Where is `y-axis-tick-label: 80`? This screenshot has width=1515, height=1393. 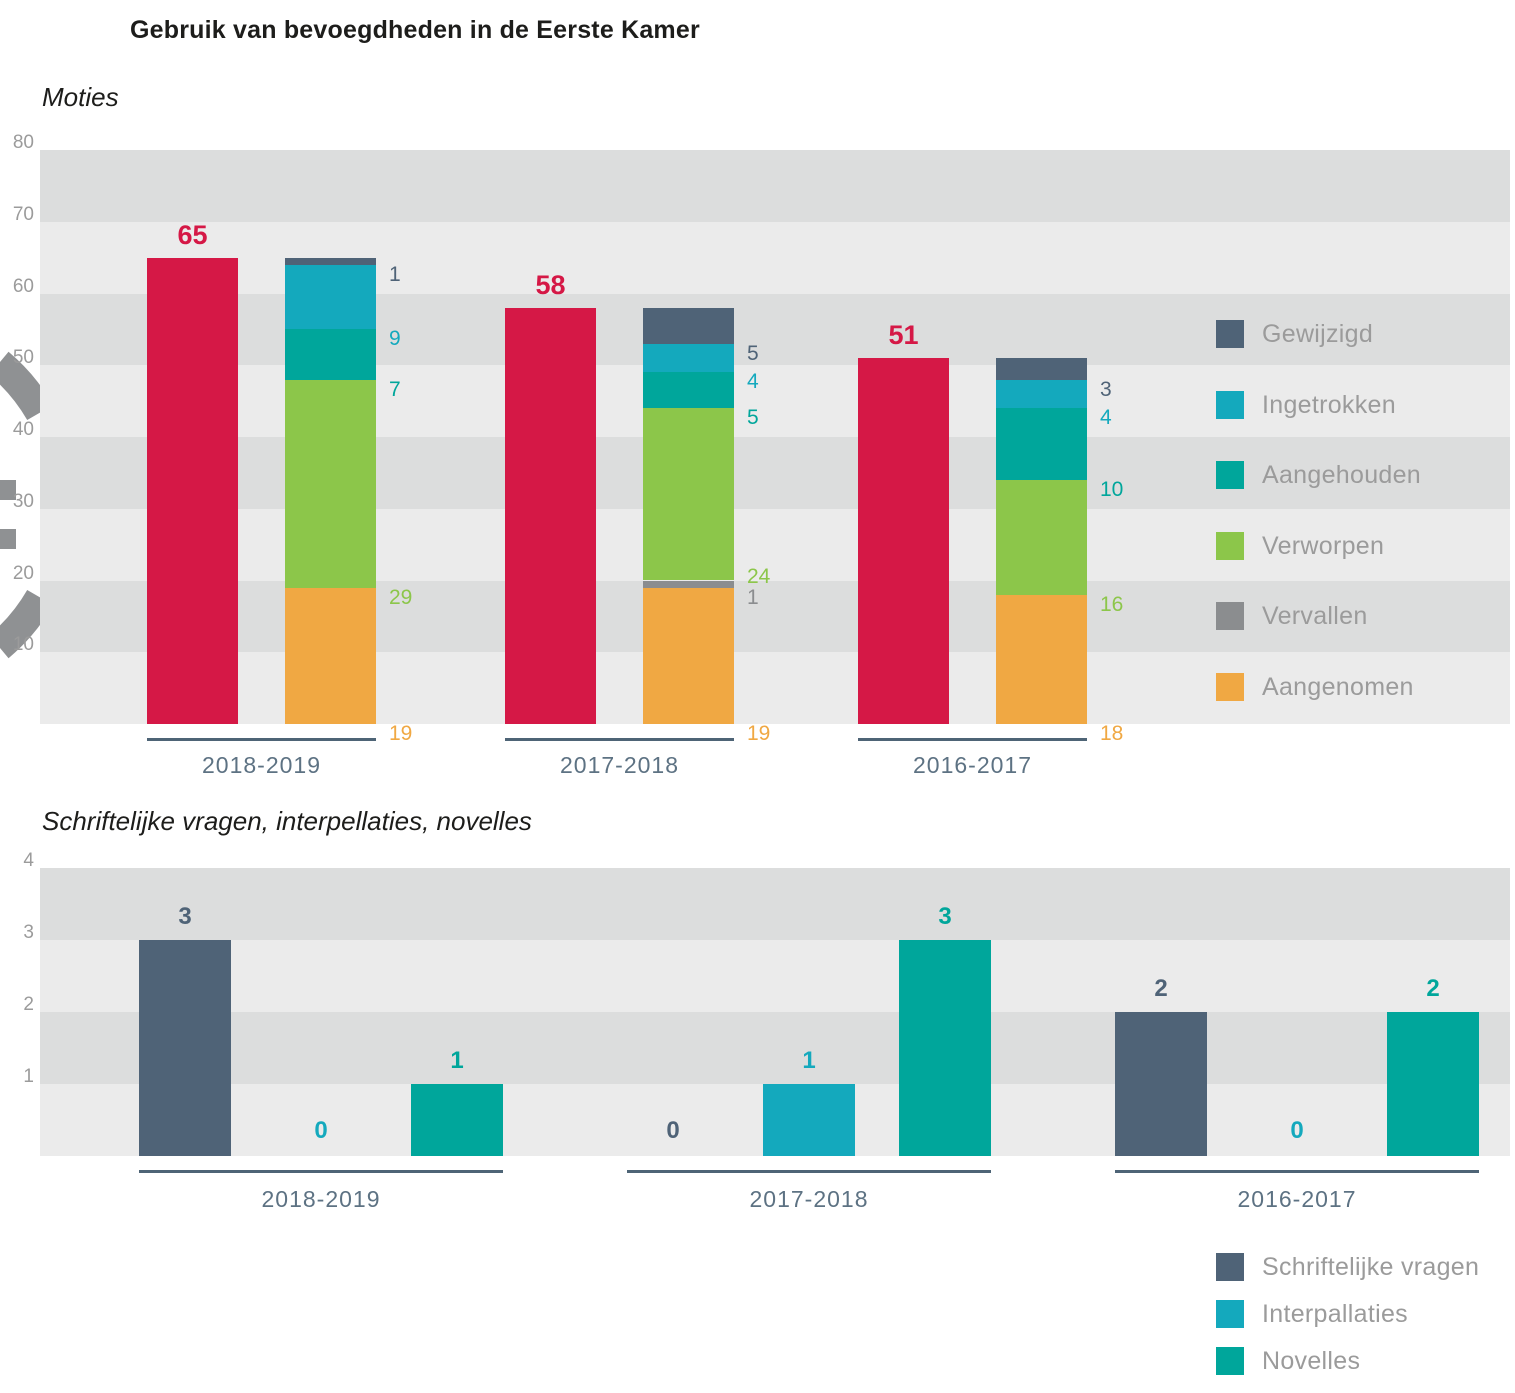 y-axis-tick-label: 80 is located at coordinates (23, 142).